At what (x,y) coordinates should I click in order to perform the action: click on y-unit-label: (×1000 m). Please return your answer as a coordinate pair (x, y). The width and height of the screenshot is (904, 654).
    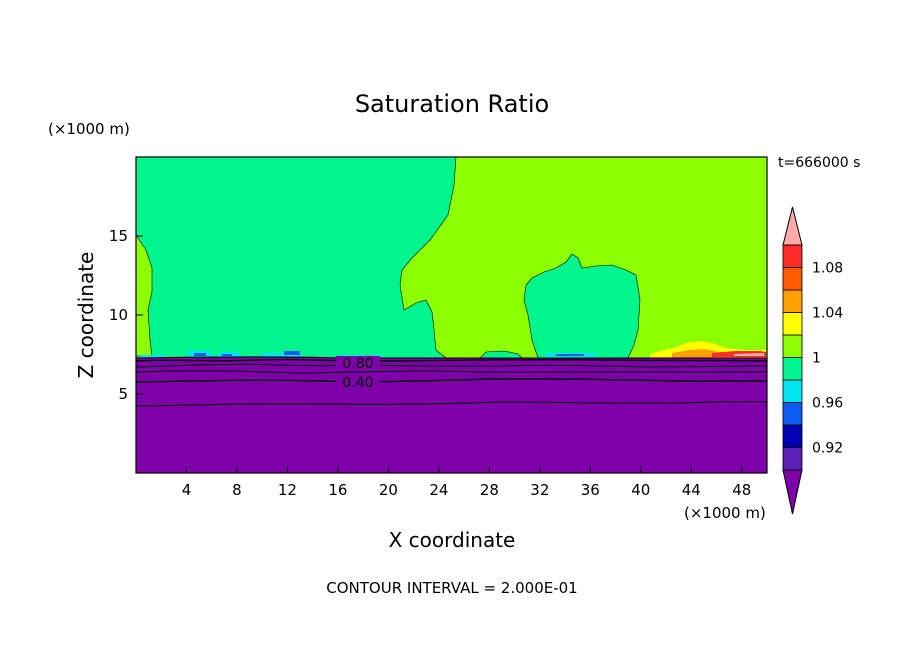
    Looking at the image, I should click on (89, 129).